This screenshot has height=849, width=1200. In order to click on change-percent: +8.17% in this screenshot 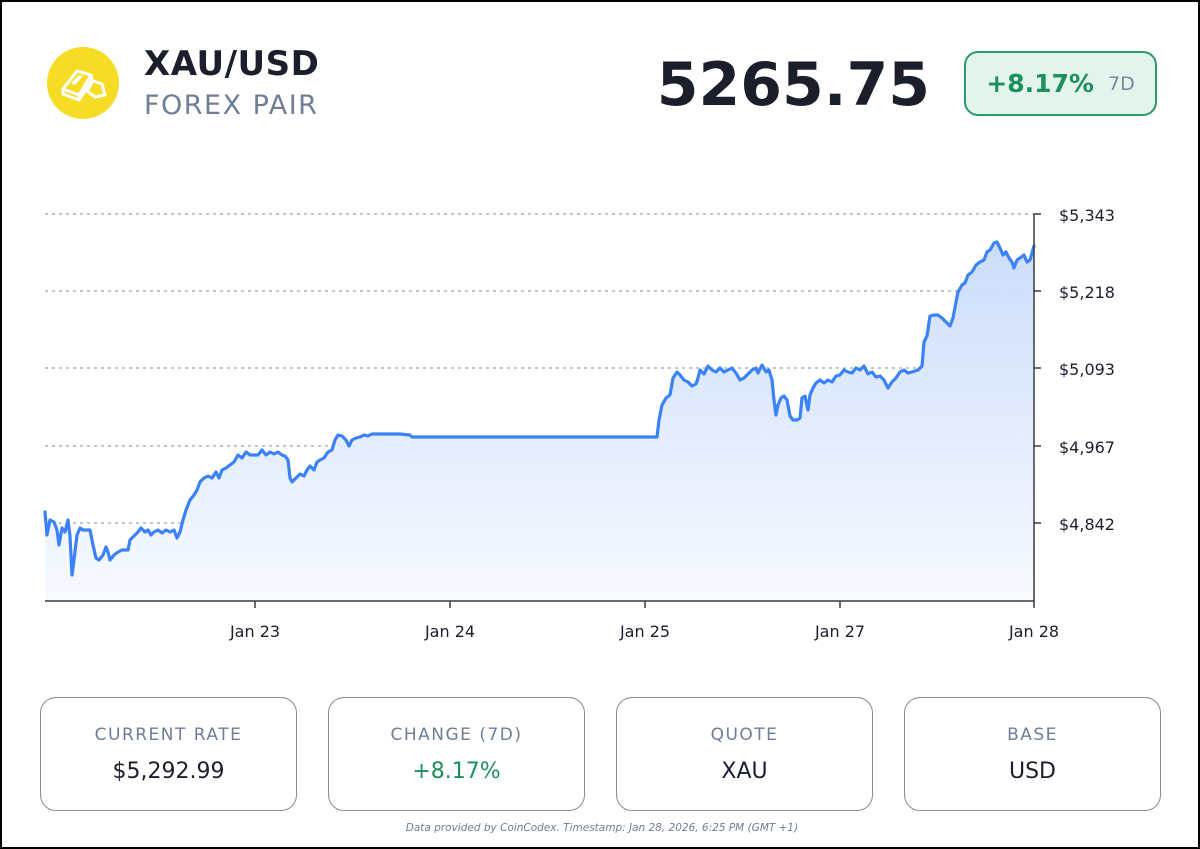, I will do `click(1040, 83)`.